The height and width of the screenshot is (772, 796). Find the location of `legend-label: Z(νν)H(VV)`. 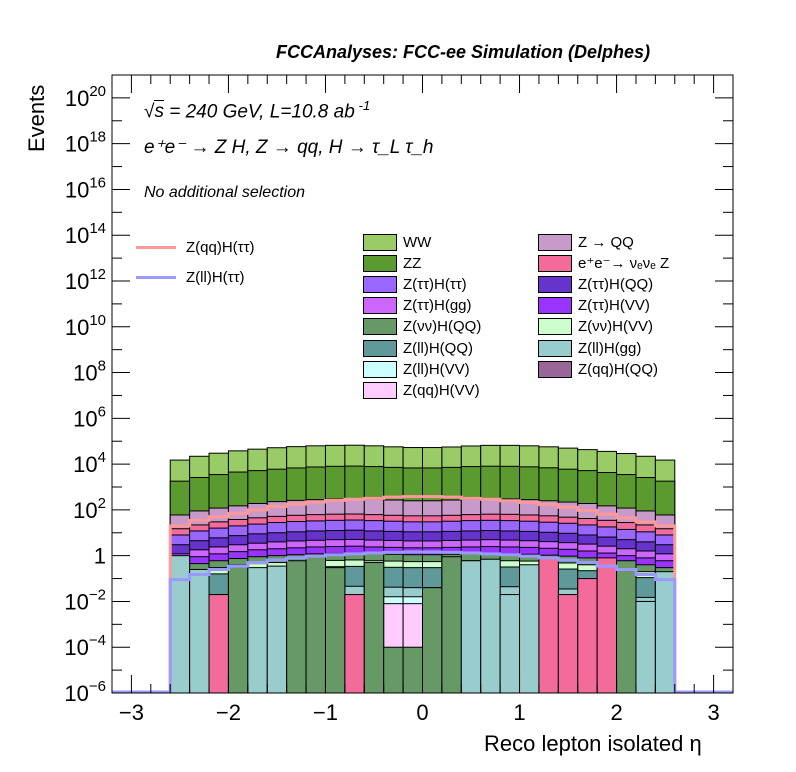

legend-label: Z(νν)H(VV) is located at coordinates (615, 327).